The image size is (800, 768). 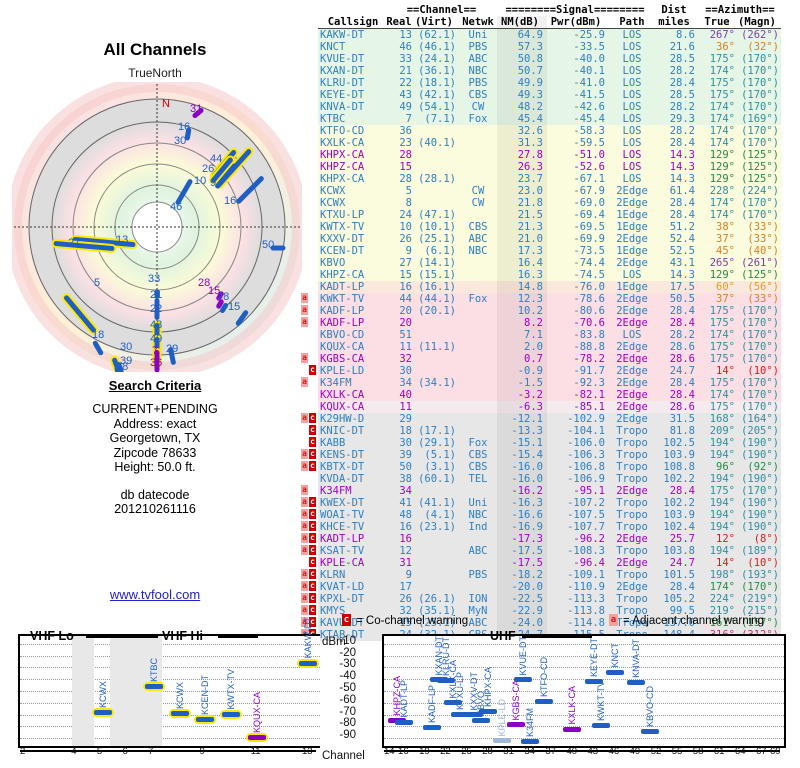 What do you see at coordinates (549, 359) in the screenshot?
I see `table-row: KGBS-CA 32 0.7 -78.2 2Edge 28.6 175° (170°)` at bounding box center [549, 359].